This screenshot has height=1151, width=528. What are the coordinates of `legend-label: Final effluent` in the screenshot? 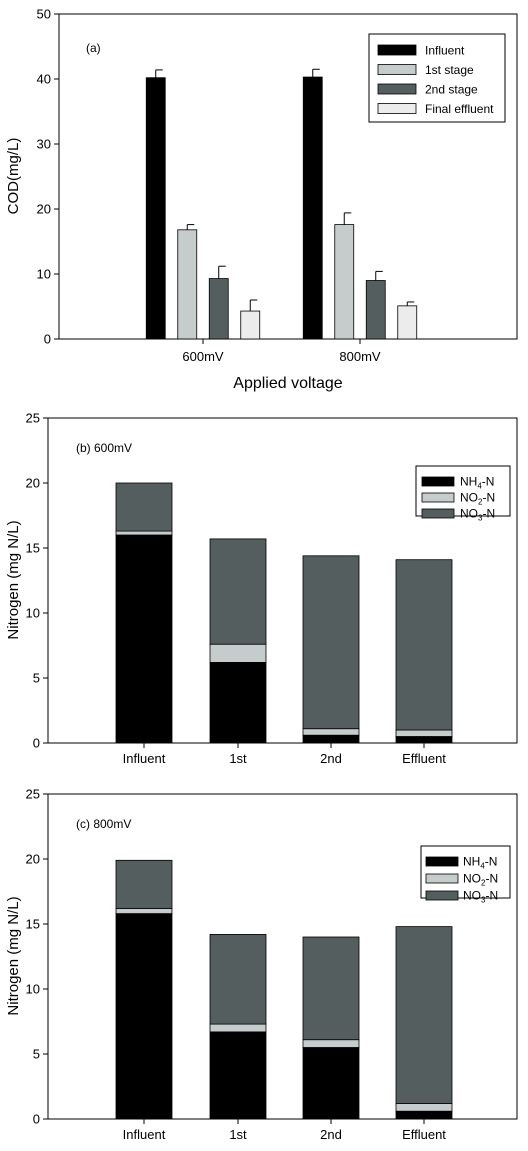 It's located at (459, 109).